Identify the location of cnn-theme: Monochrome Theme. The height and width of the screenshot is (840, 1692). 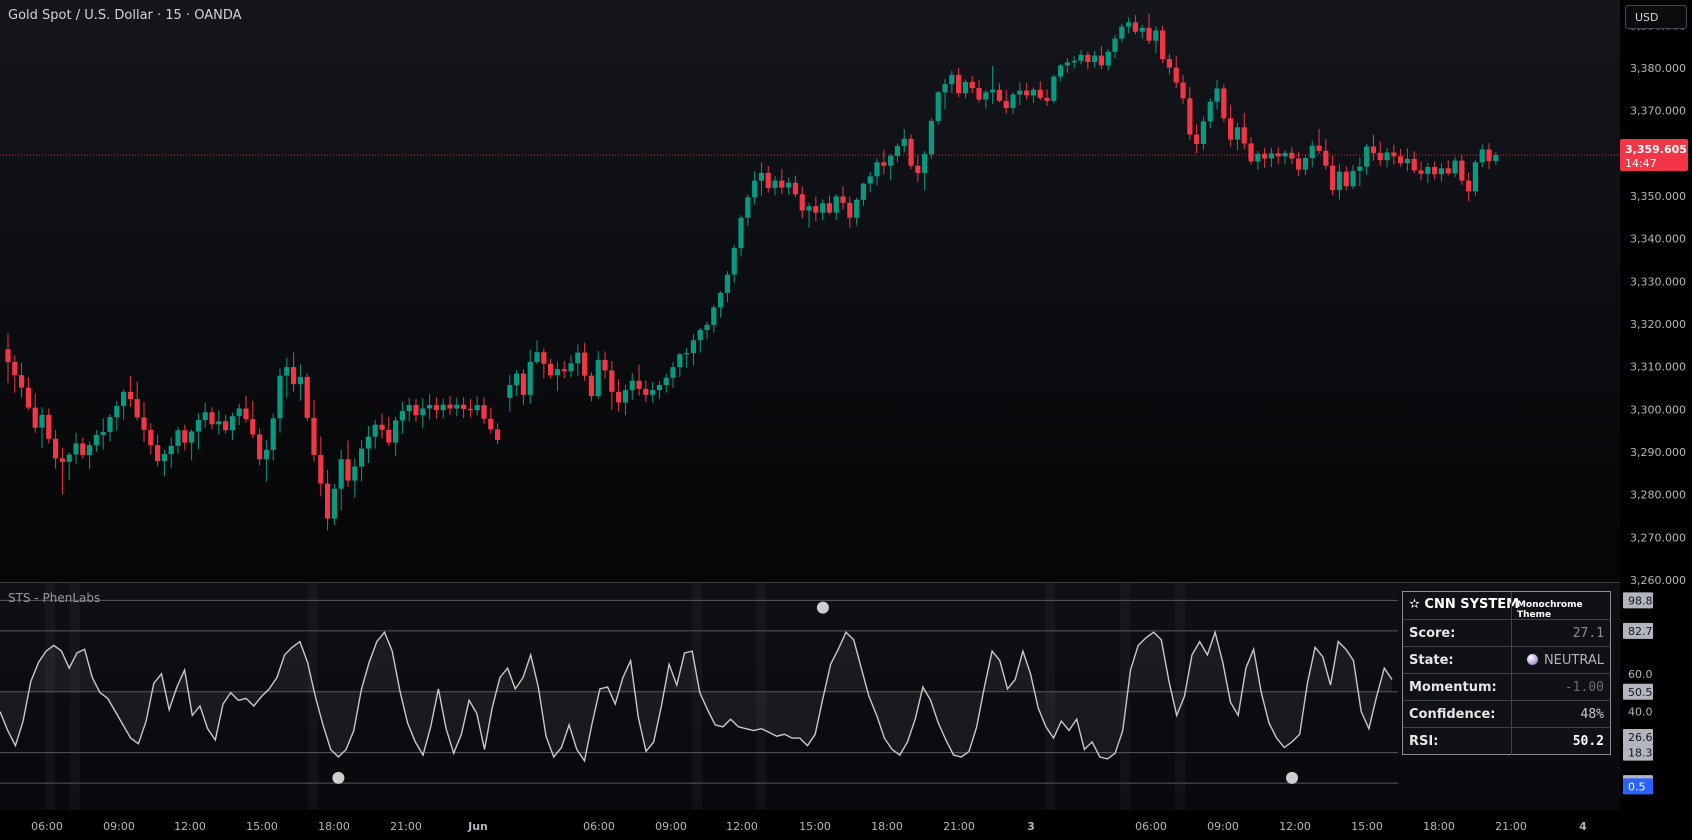
(1550, 610).